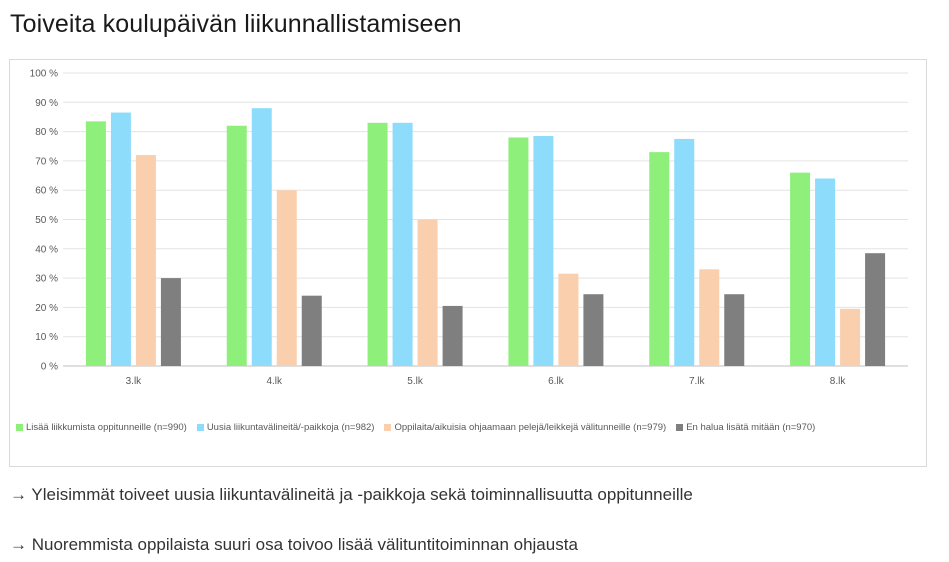 This screenshot has width=949, height=562. What do you see at coordinates (44, 74) in the screenshot?
I see `y-tick-label: 100 %` at bounding box center [44, 74].